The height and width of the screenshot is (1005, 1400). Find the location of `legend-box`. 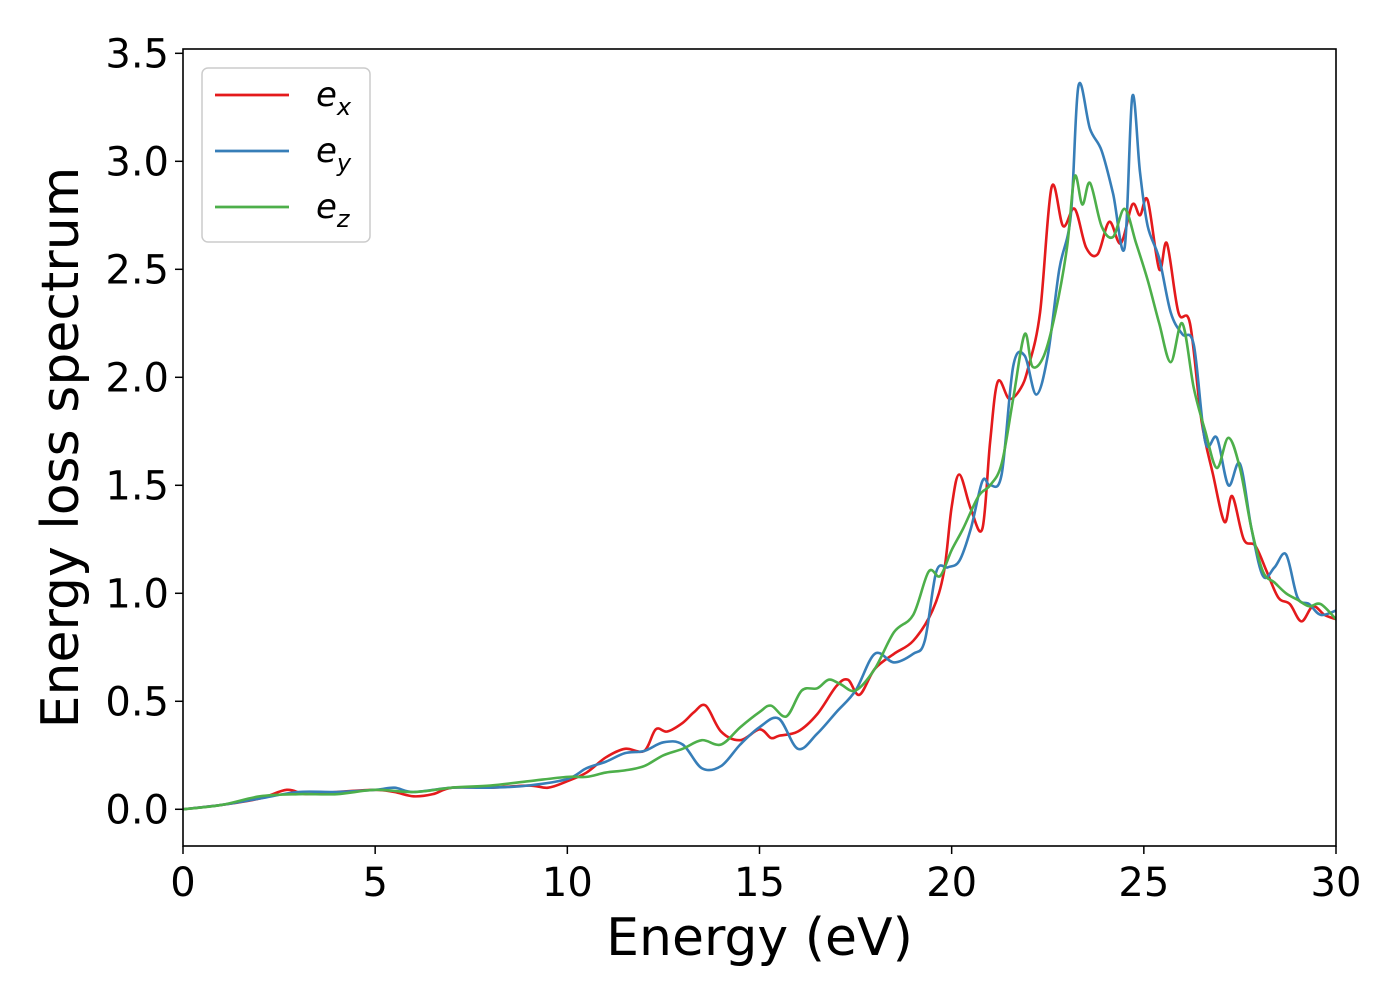

legend-box is located at coordinates (286, 155).